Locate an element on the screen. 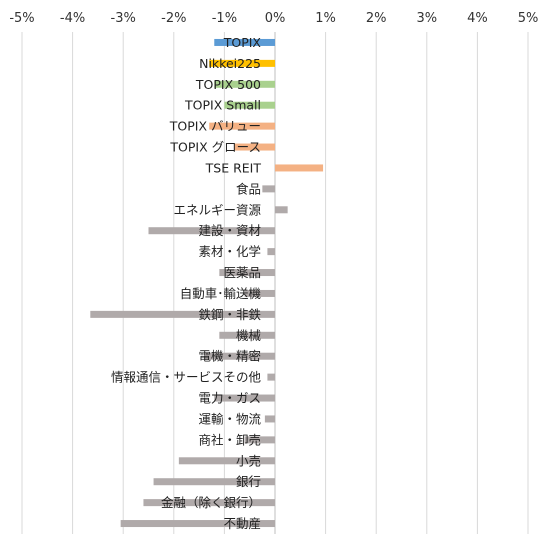 This screenshot has width=549, height=548. x-tick-label: 3% is located at coordinates (426, 18).